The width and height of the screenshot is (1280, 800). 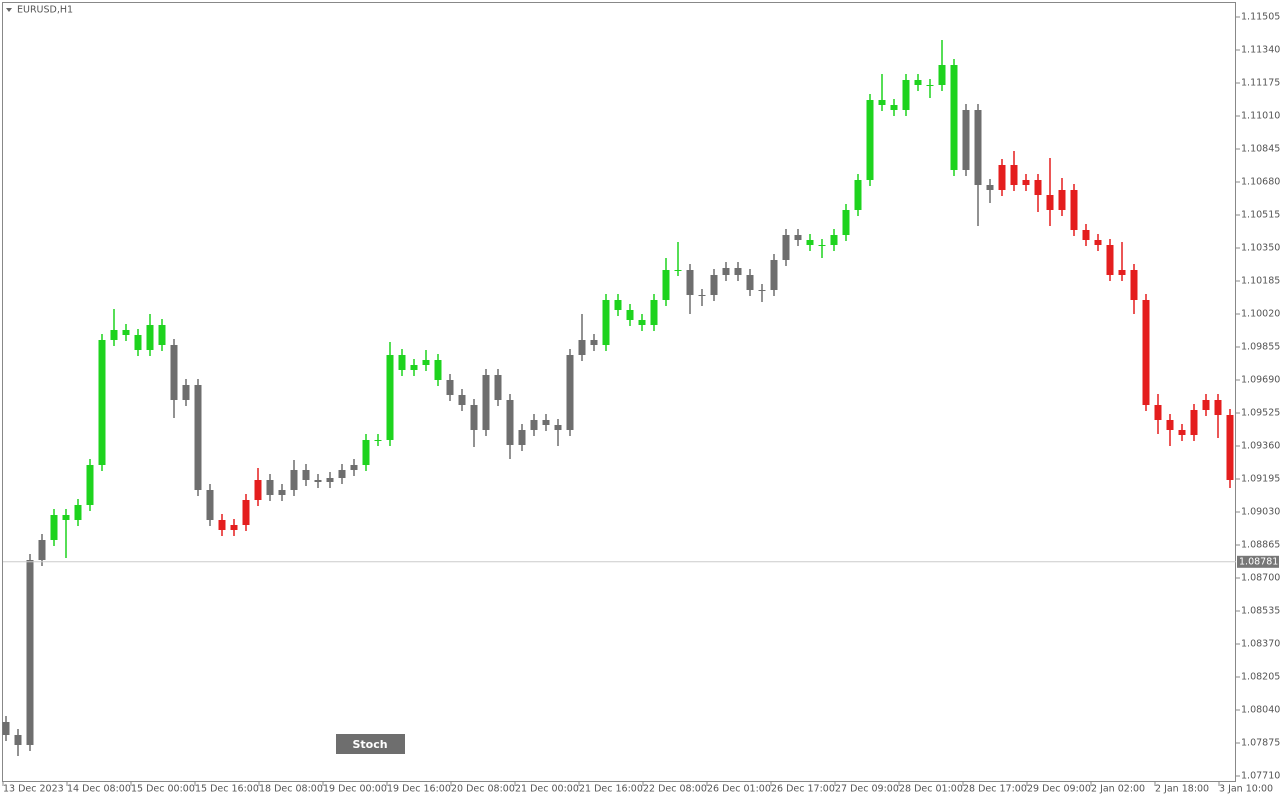 What do you see at coordinates (1260, 83) in the screenshot?
I see `y-tick-label: 1.11175` at bounding box center [1260, 83].